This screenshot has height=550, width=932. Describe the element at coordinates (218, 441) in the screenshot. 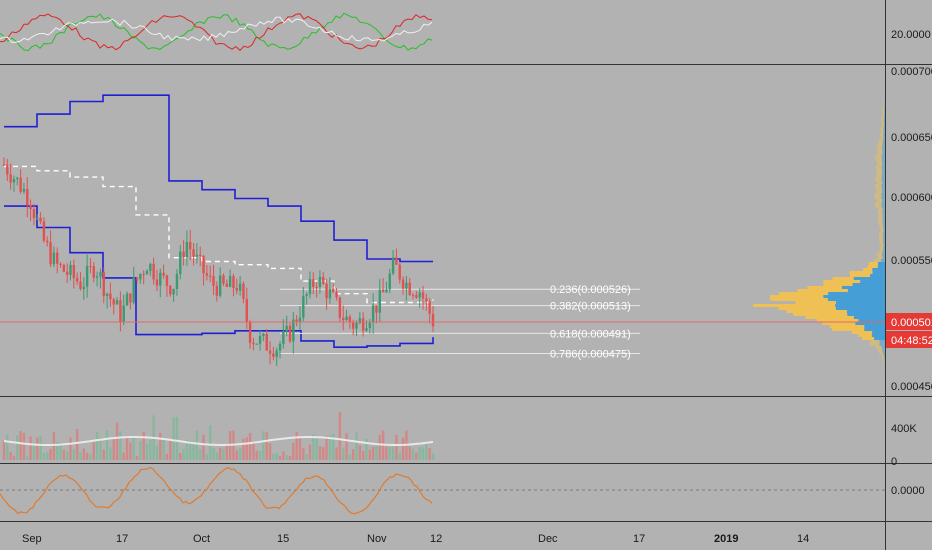

I see `volume-ma-line` at that location.